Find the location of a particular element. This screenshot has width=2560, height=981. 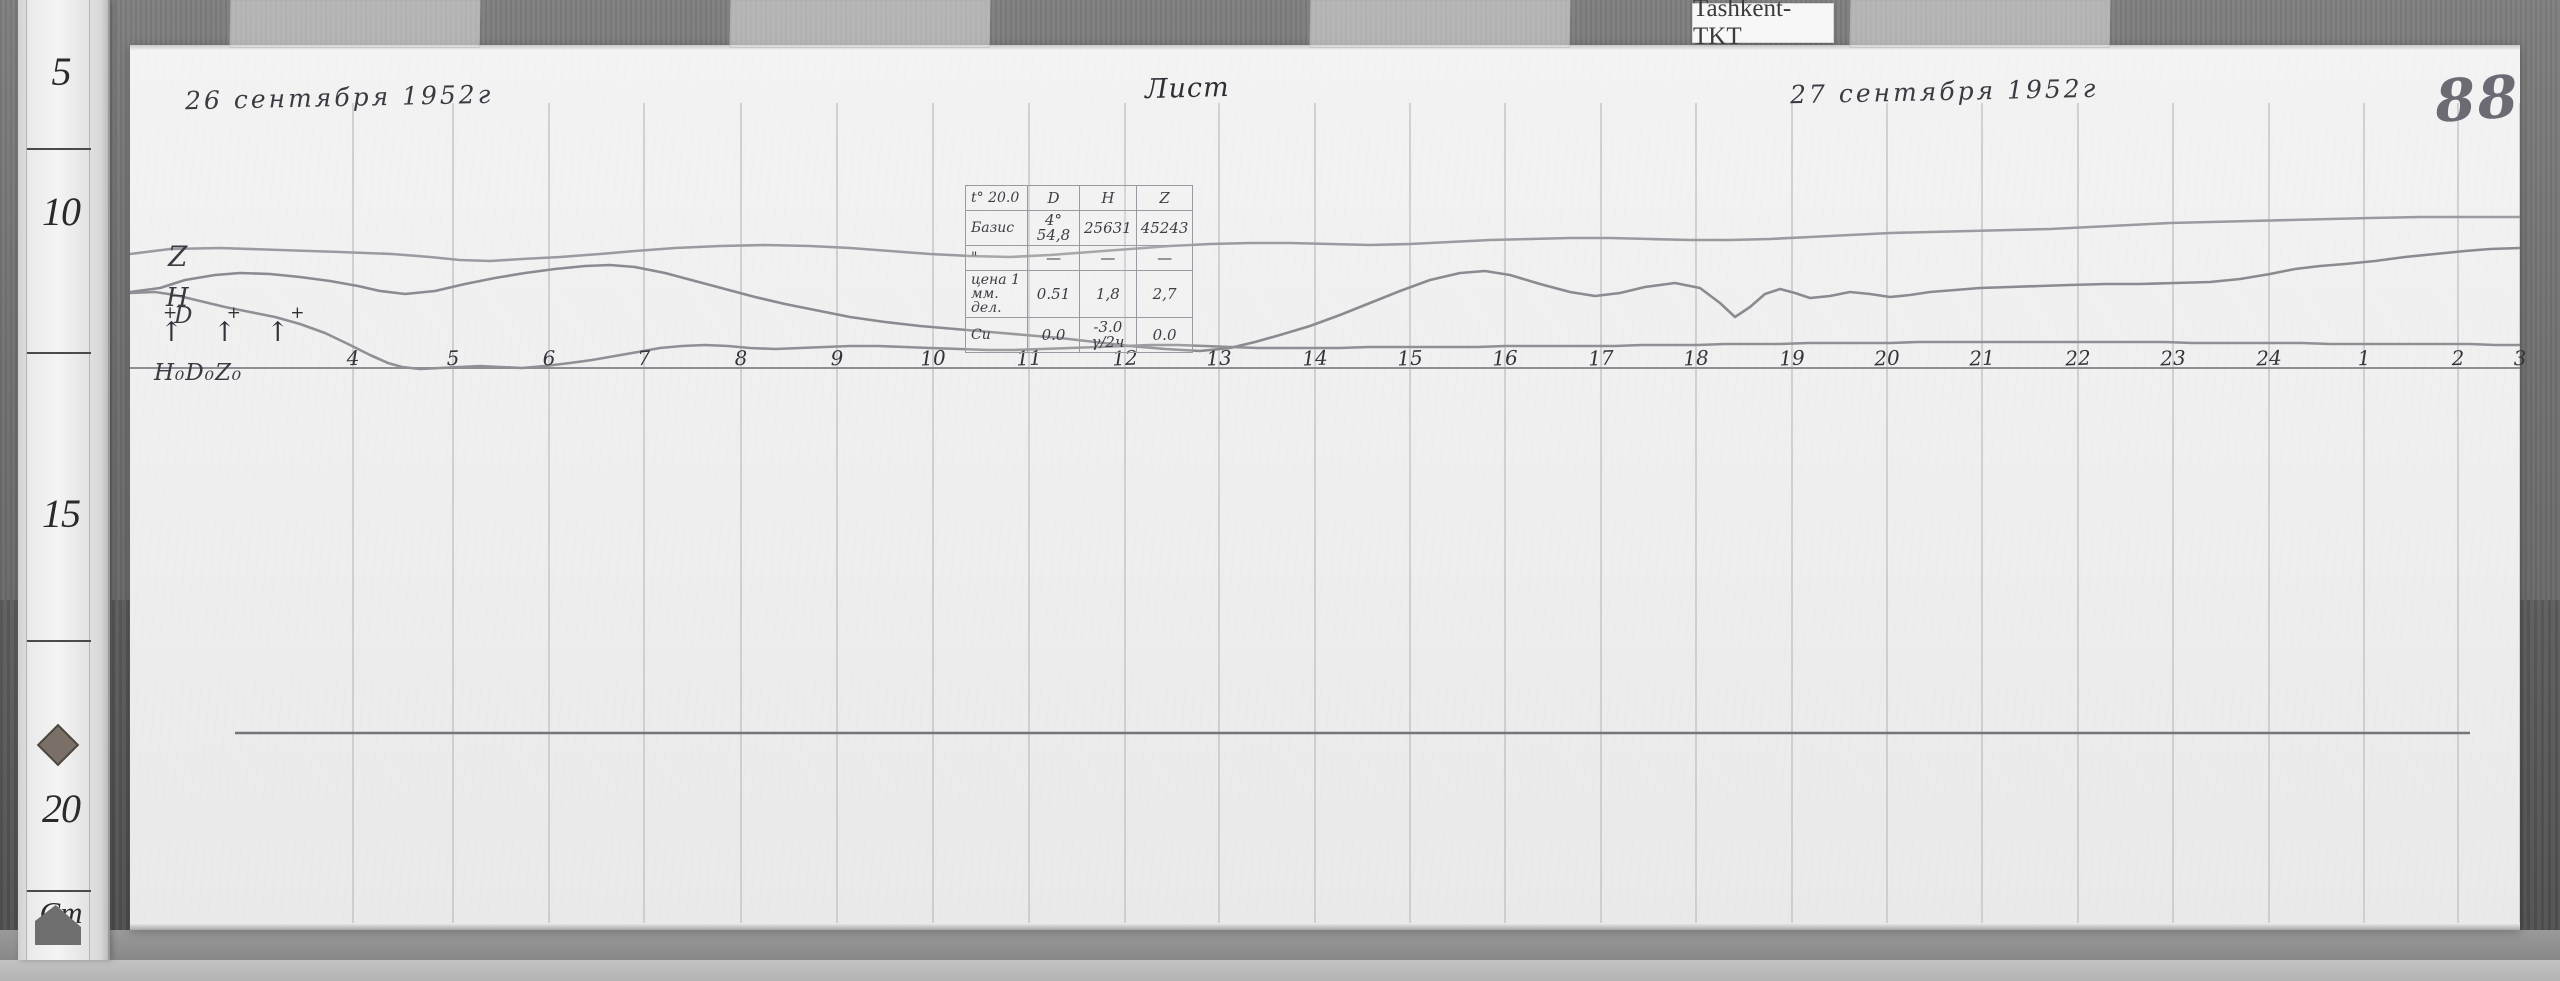

x-tick-label-4: 4 is located at coordinates (353, 358).